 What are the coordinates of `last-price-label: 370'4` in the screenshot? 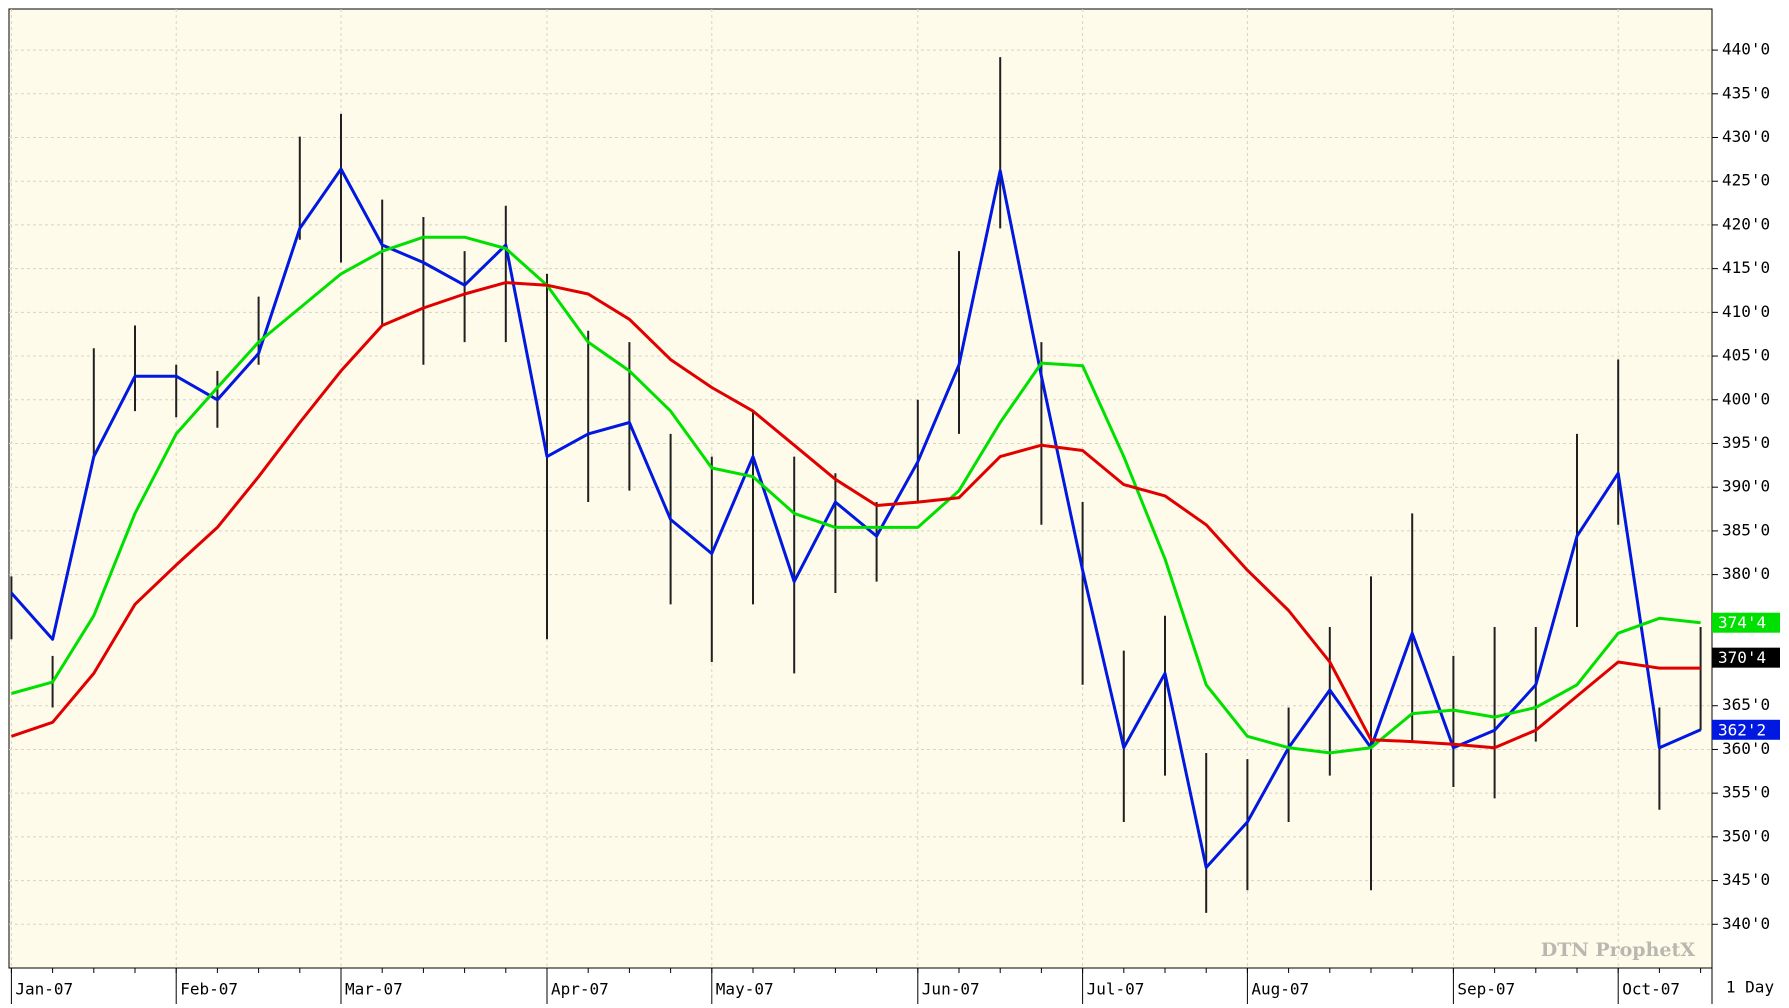 It's located at (1742, 657).